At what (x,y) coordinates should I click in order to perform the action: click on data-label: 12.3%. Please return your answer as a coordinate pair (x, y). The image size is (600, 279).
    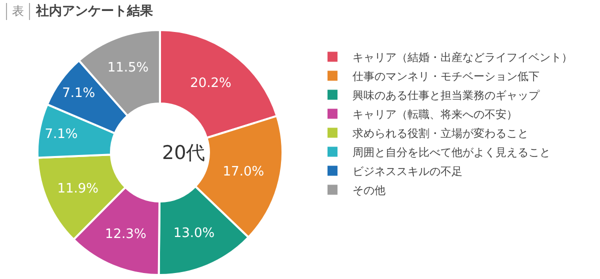
    Looking at the image, I should click on (125, 234).